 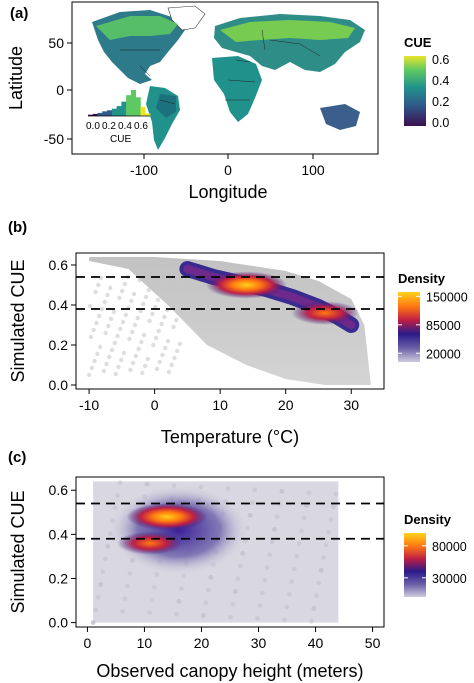 I want to click on x-tick-label: -10, so click(x=89, y=405).